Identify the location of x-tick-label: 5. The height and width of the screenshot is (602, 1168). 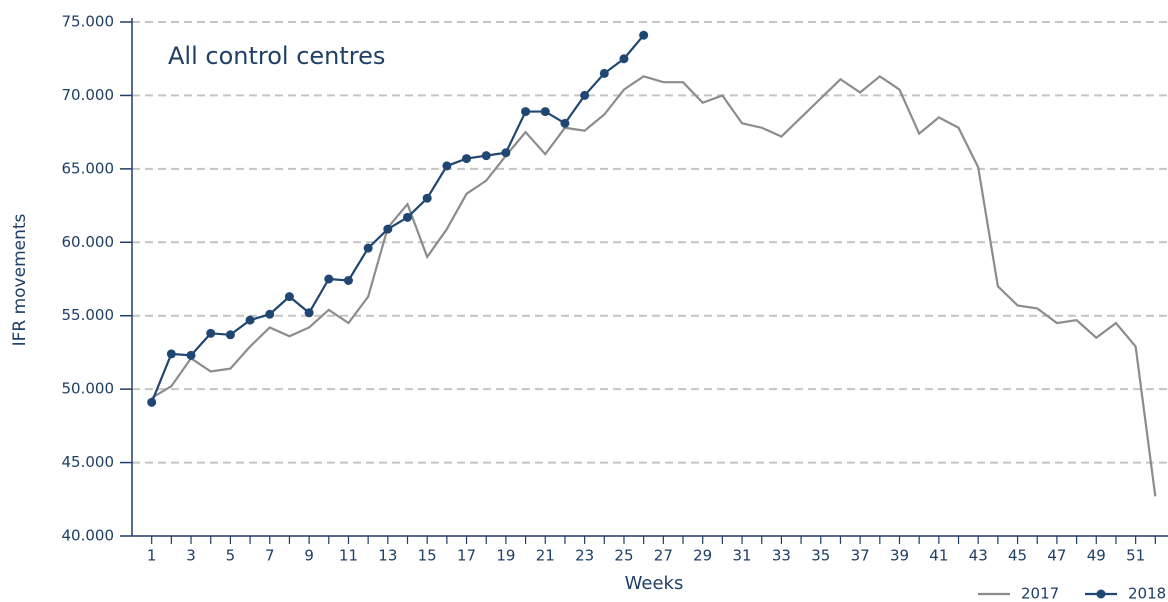
(231, 556).